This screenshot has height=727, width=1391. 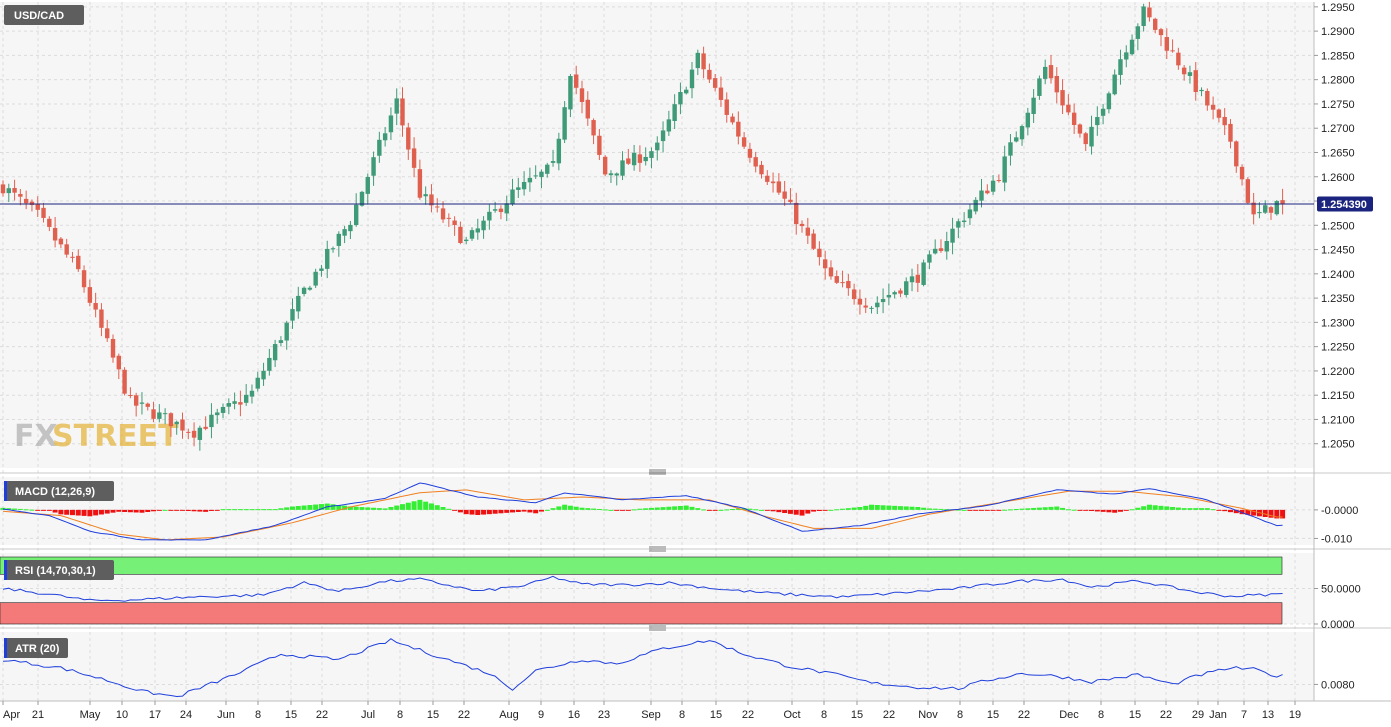 I want to click on atr-label-text: ATR (20), so click(x=37, y=649).